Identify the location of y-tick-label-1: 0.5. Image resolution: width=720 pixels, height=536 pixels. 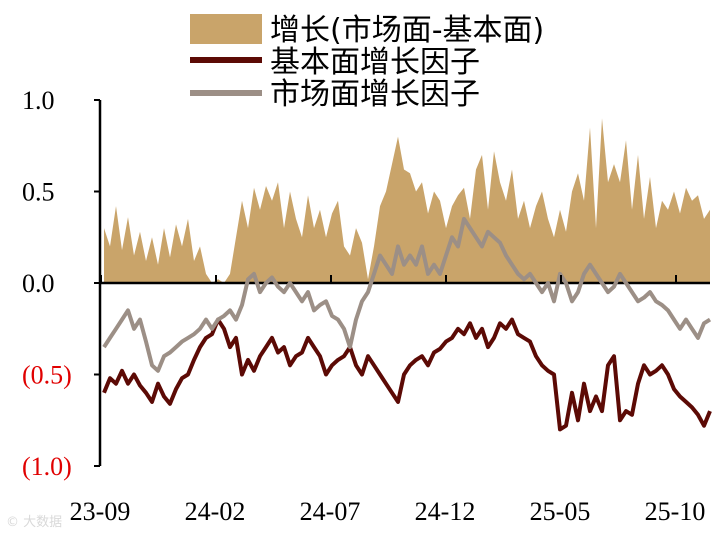
(38, 192).